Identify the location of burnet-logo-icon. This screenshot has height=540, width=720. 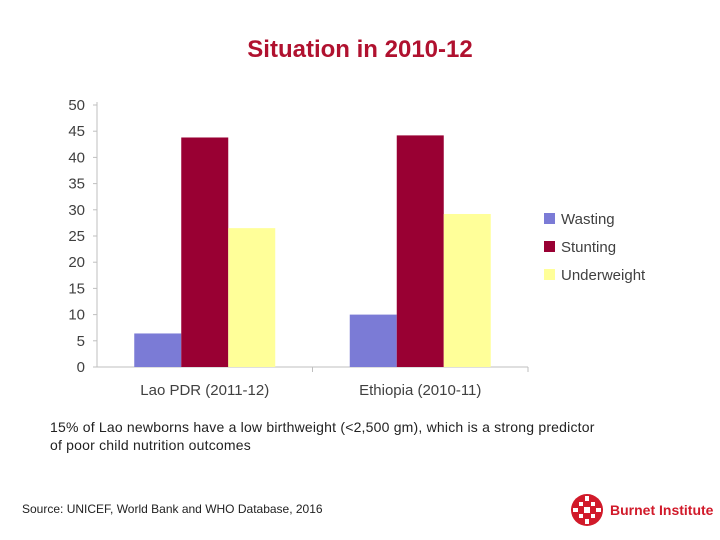
(587, 510).